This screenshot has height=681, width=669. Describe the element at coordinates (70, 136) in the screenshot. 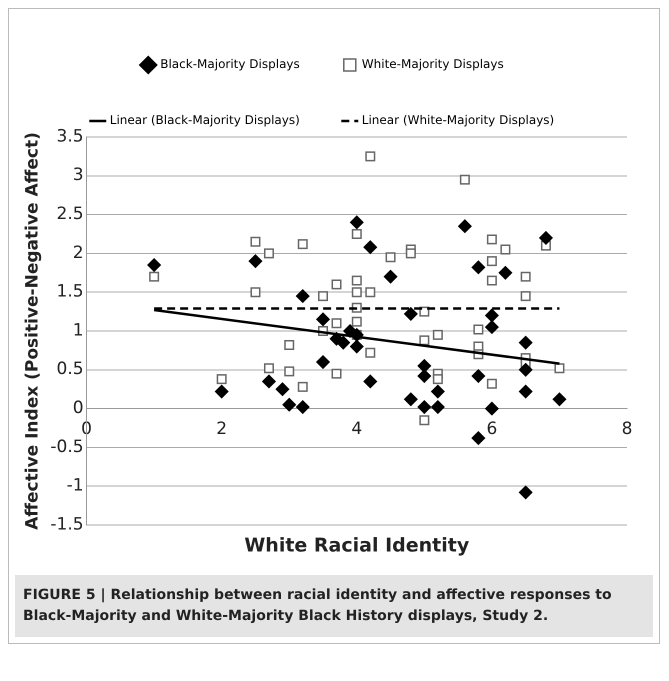

I see `y-tick-label: 3.5` at that location.